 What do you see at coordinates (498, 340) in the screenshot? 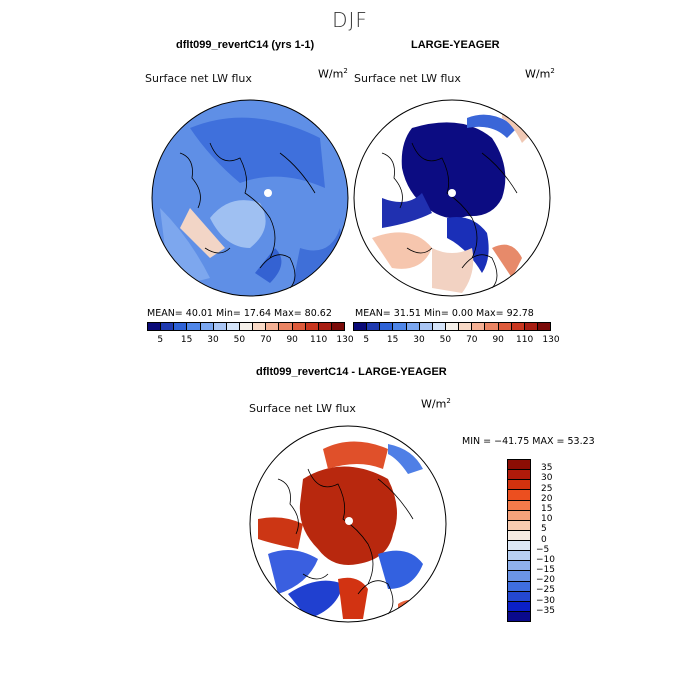
I see `panel-2-colorbar-tick-label: 90` at bounding box center [498, 340].